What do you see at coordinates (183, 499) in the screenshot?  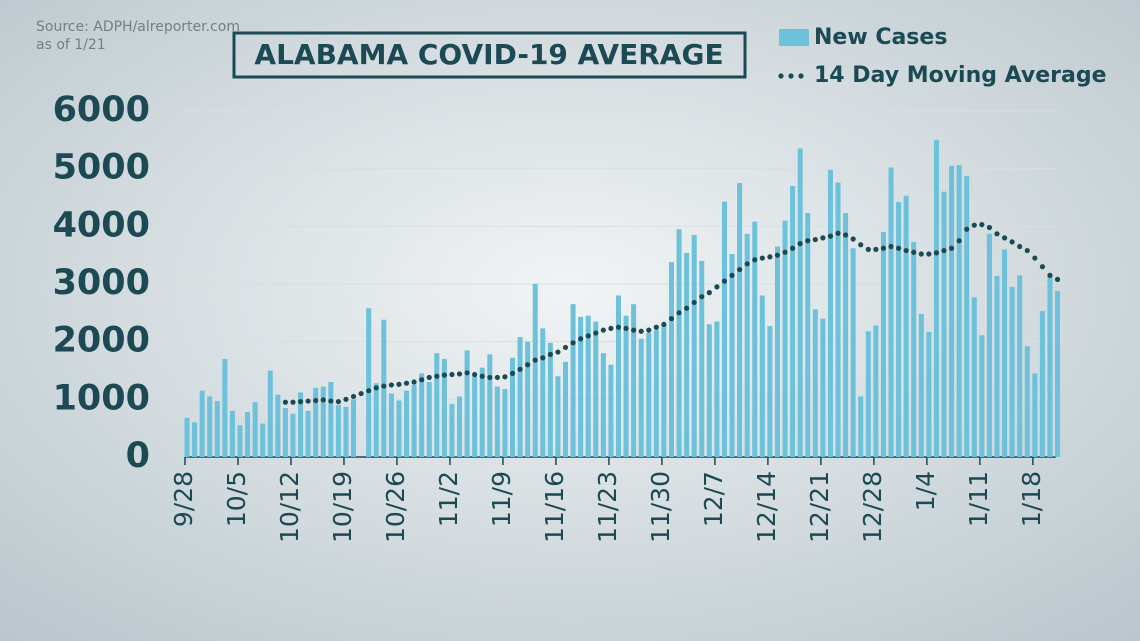 I see `x-tick-label: 9/28` at bounding box center [183, 499].